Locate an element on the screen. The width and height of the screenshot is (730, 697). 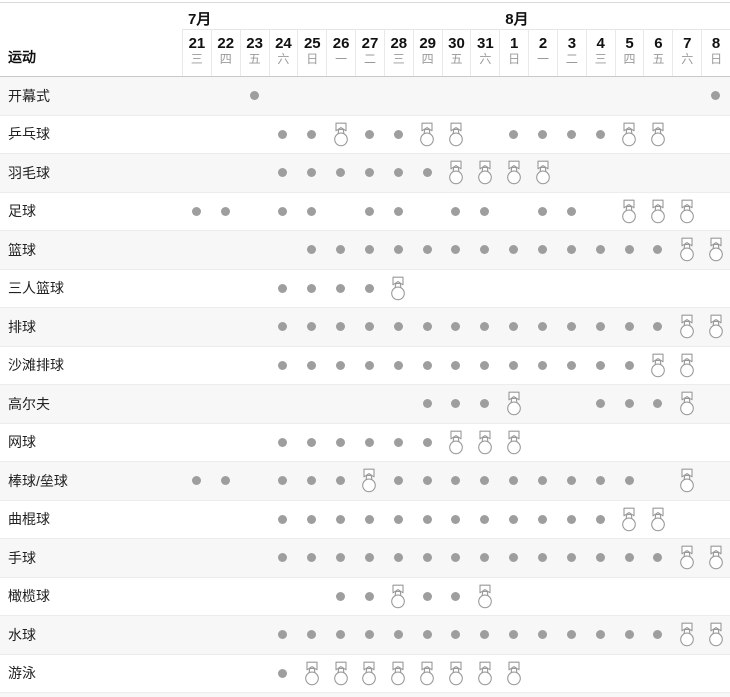
weekday-label: 六 is located at coordinates (283, 59).